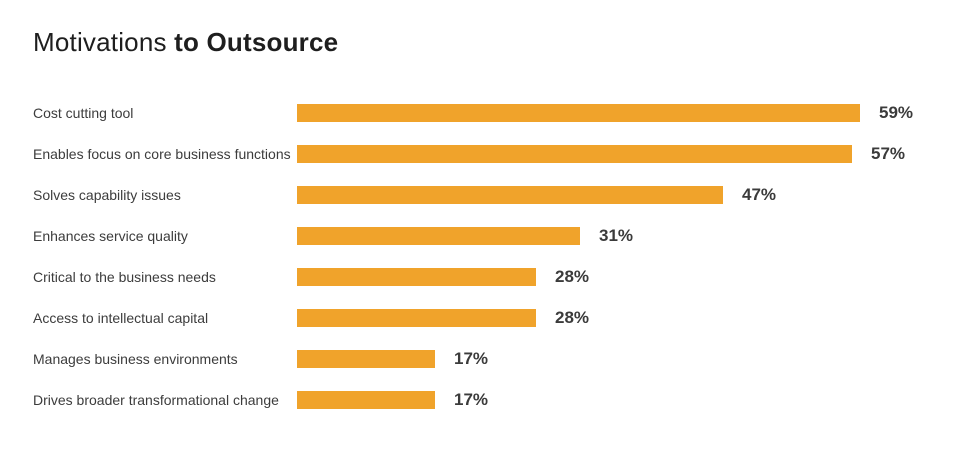 The height and width of the screenshot is (463, 976). What do you see at coordinates (124, 276) in the screenshot?
I see `category-label: Critical to the business needs` at bounding box center [124, 276].